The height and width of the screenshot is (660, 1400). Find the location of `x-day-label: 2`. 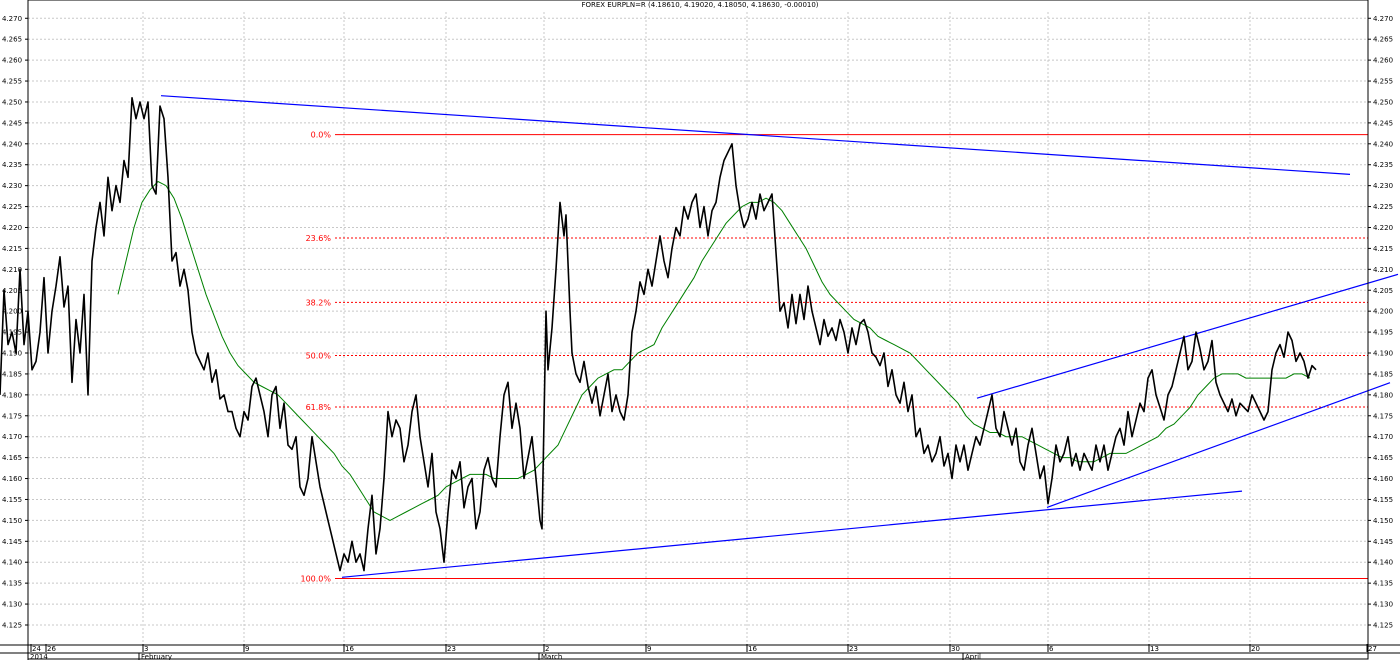

x-day-label: 2 is located at coordinates (547, 649).